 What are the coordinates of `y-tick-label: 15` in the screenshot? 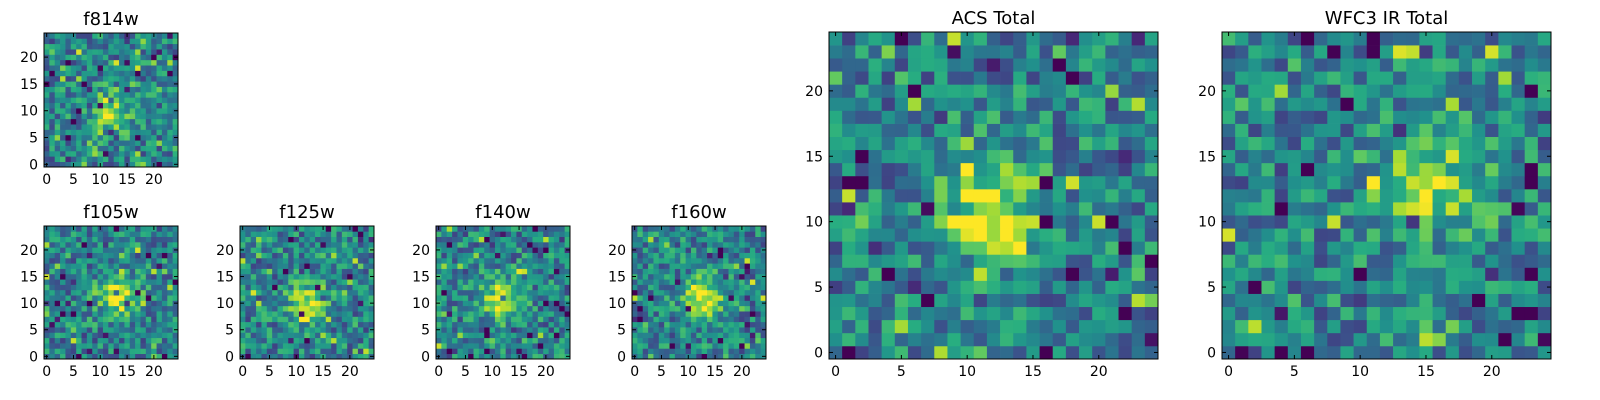 It's located at (617, 278).